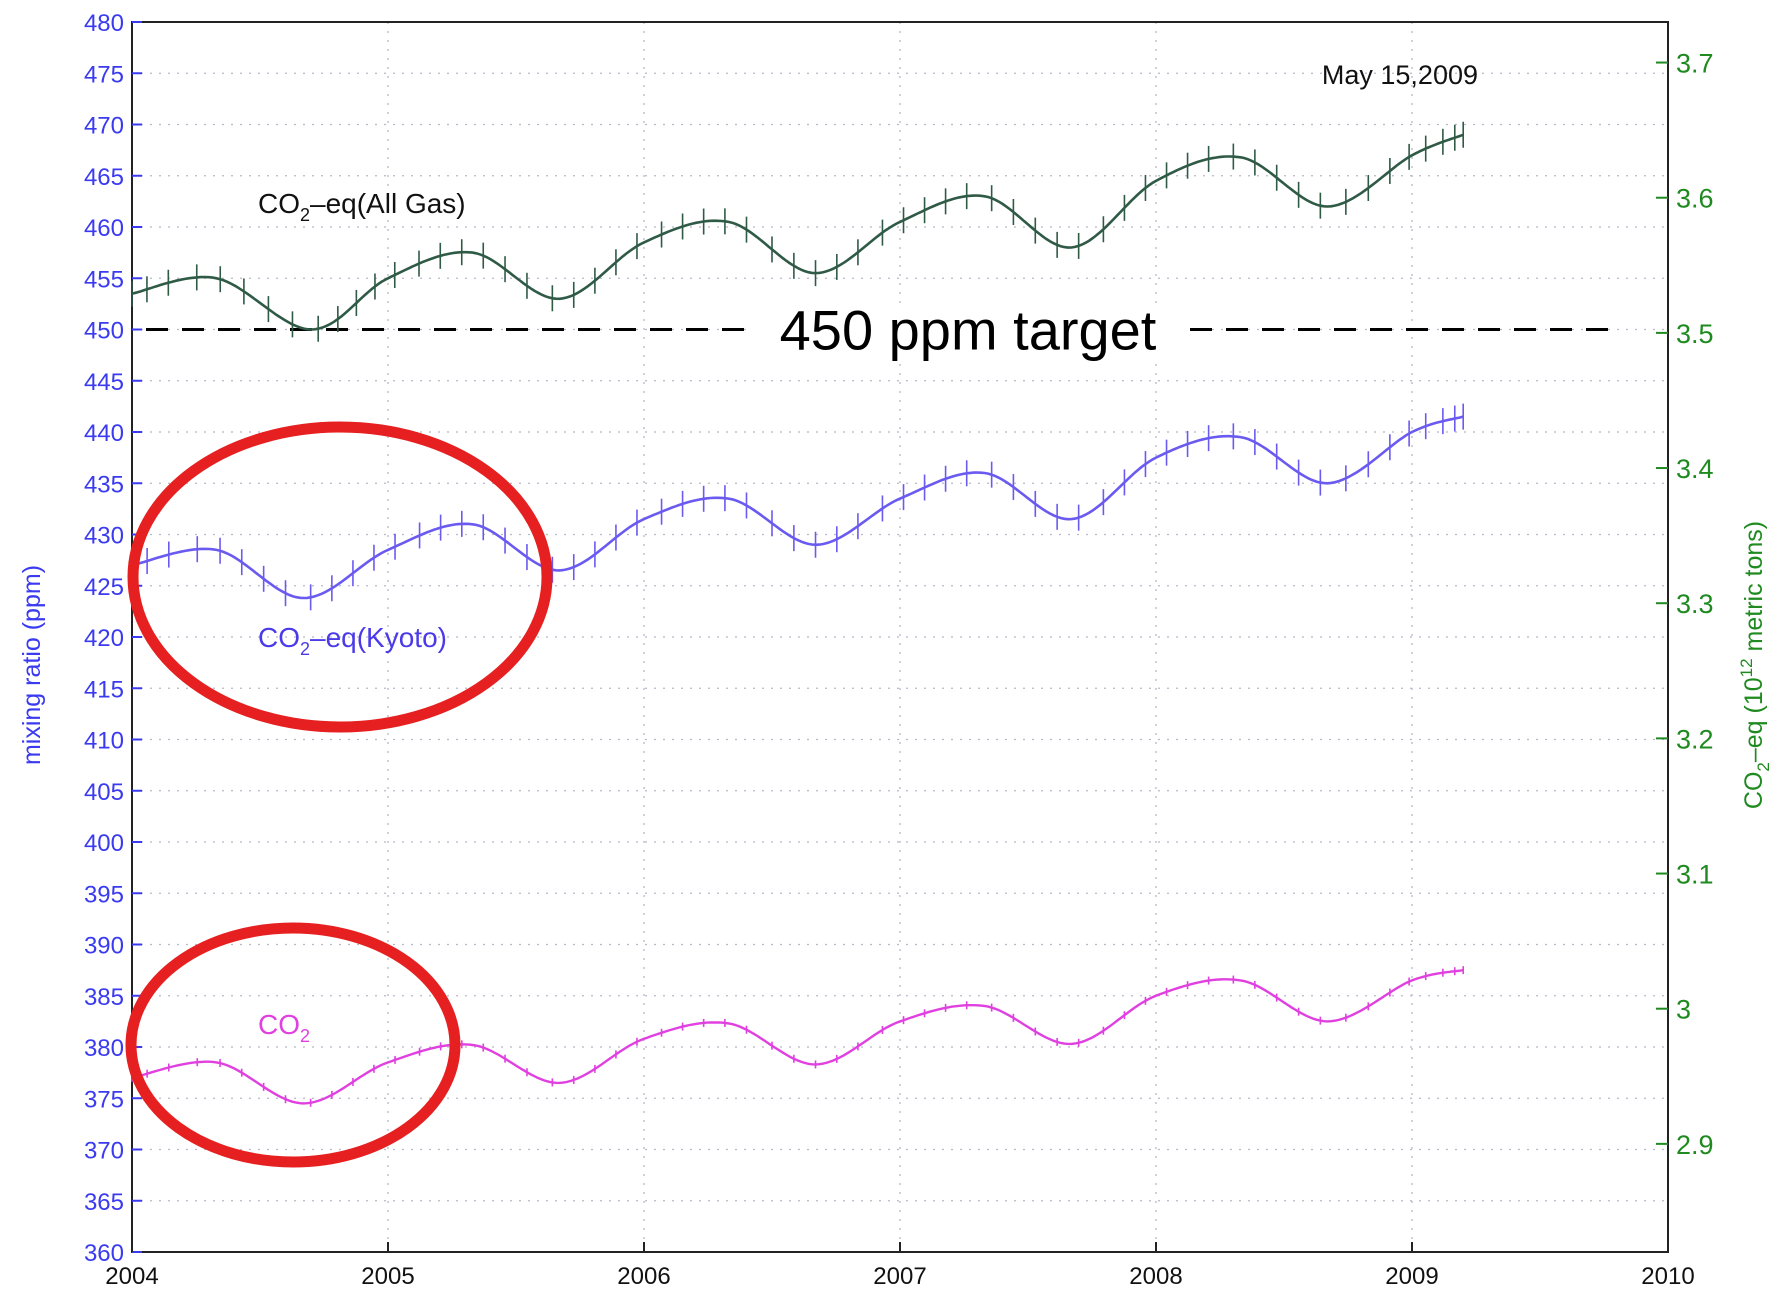  What do you see at coordinates (104, 1099) in the screenshot?
I see `y-tick-label: 375` at bounding box center [104, 1099].